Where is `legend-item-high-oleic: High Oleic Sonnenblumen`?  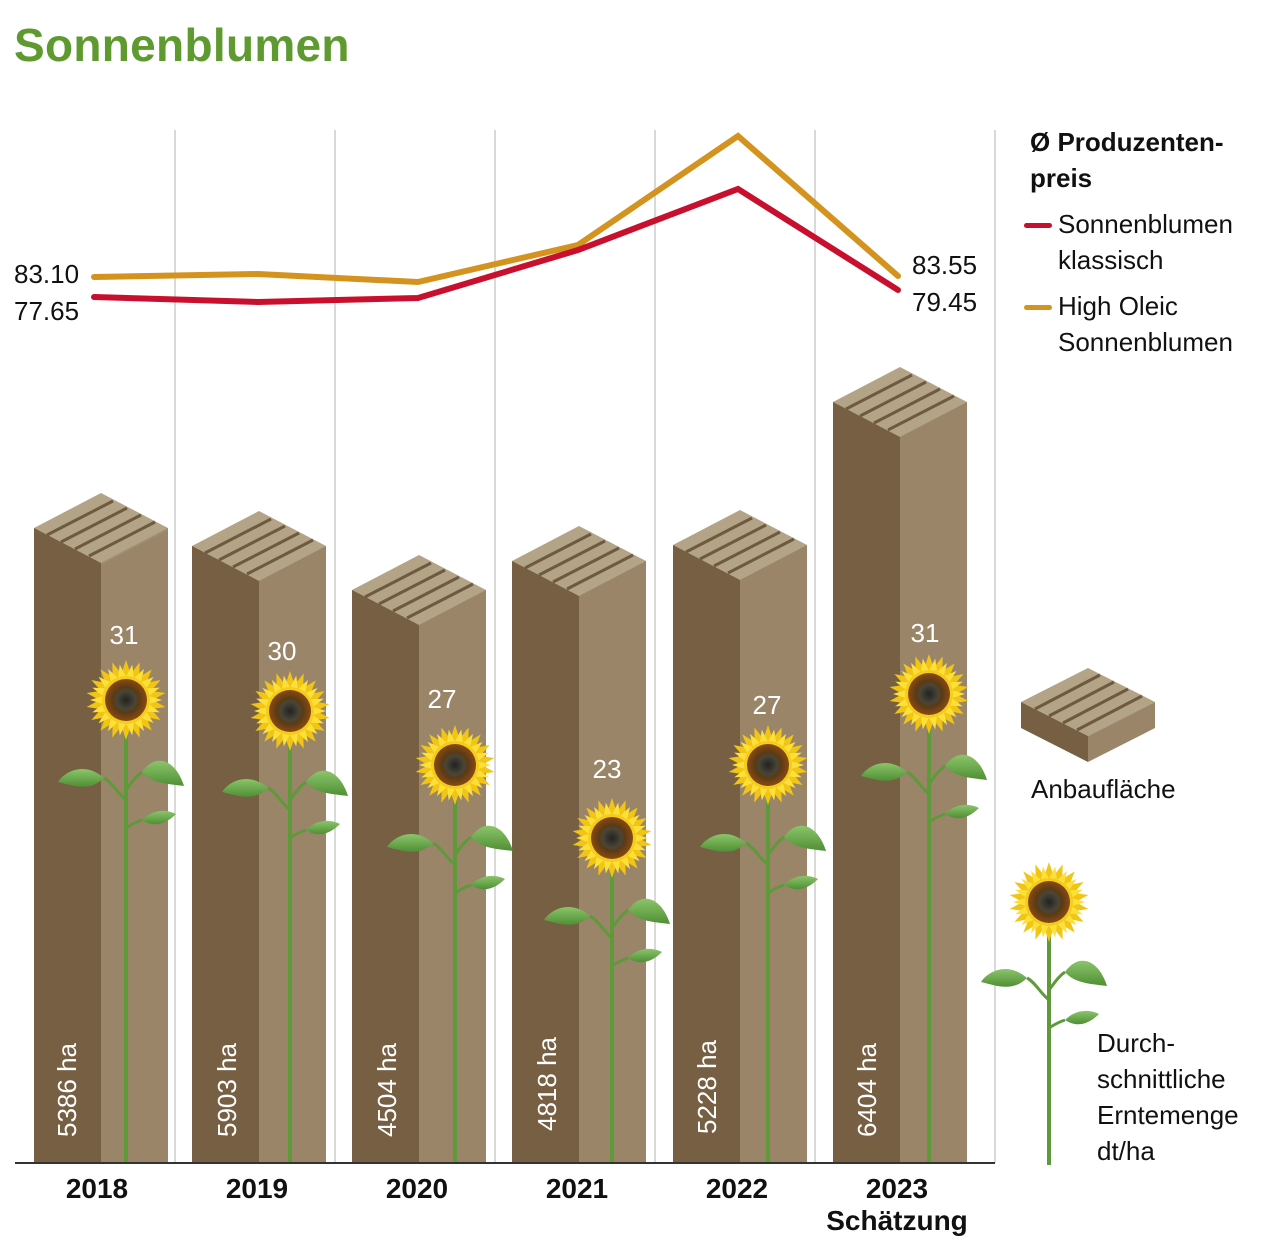 legend-item-high-oleic: High Oleic Sonnenblumen is located at coordinates (1128, 324).